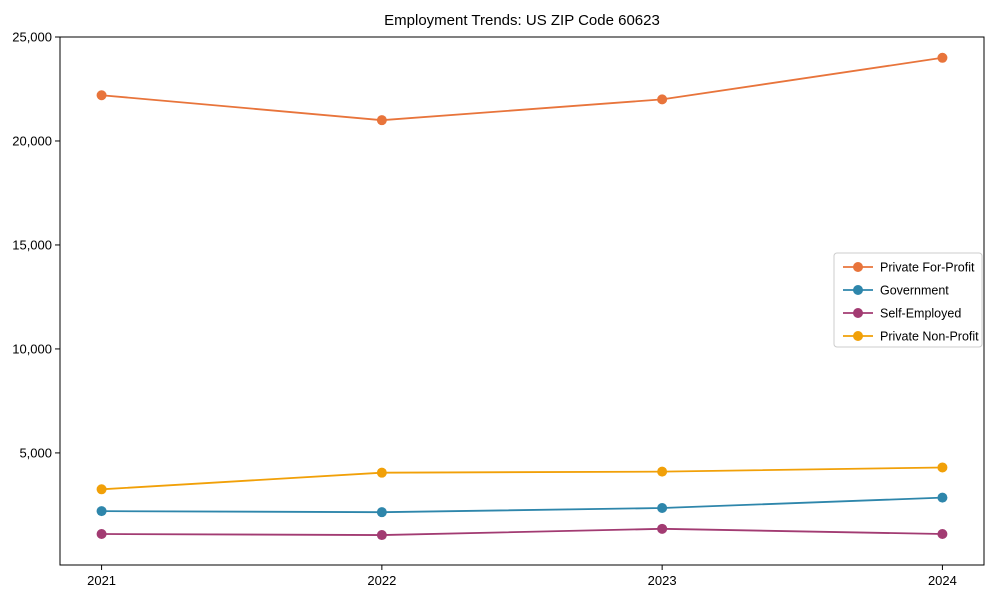 This screenshot has height=600, width=1000. What do you see at coordinates (32, 37) in the screenshot?
I see `y-axis-tick-label: 25,000` at bounding box center [32, 37].